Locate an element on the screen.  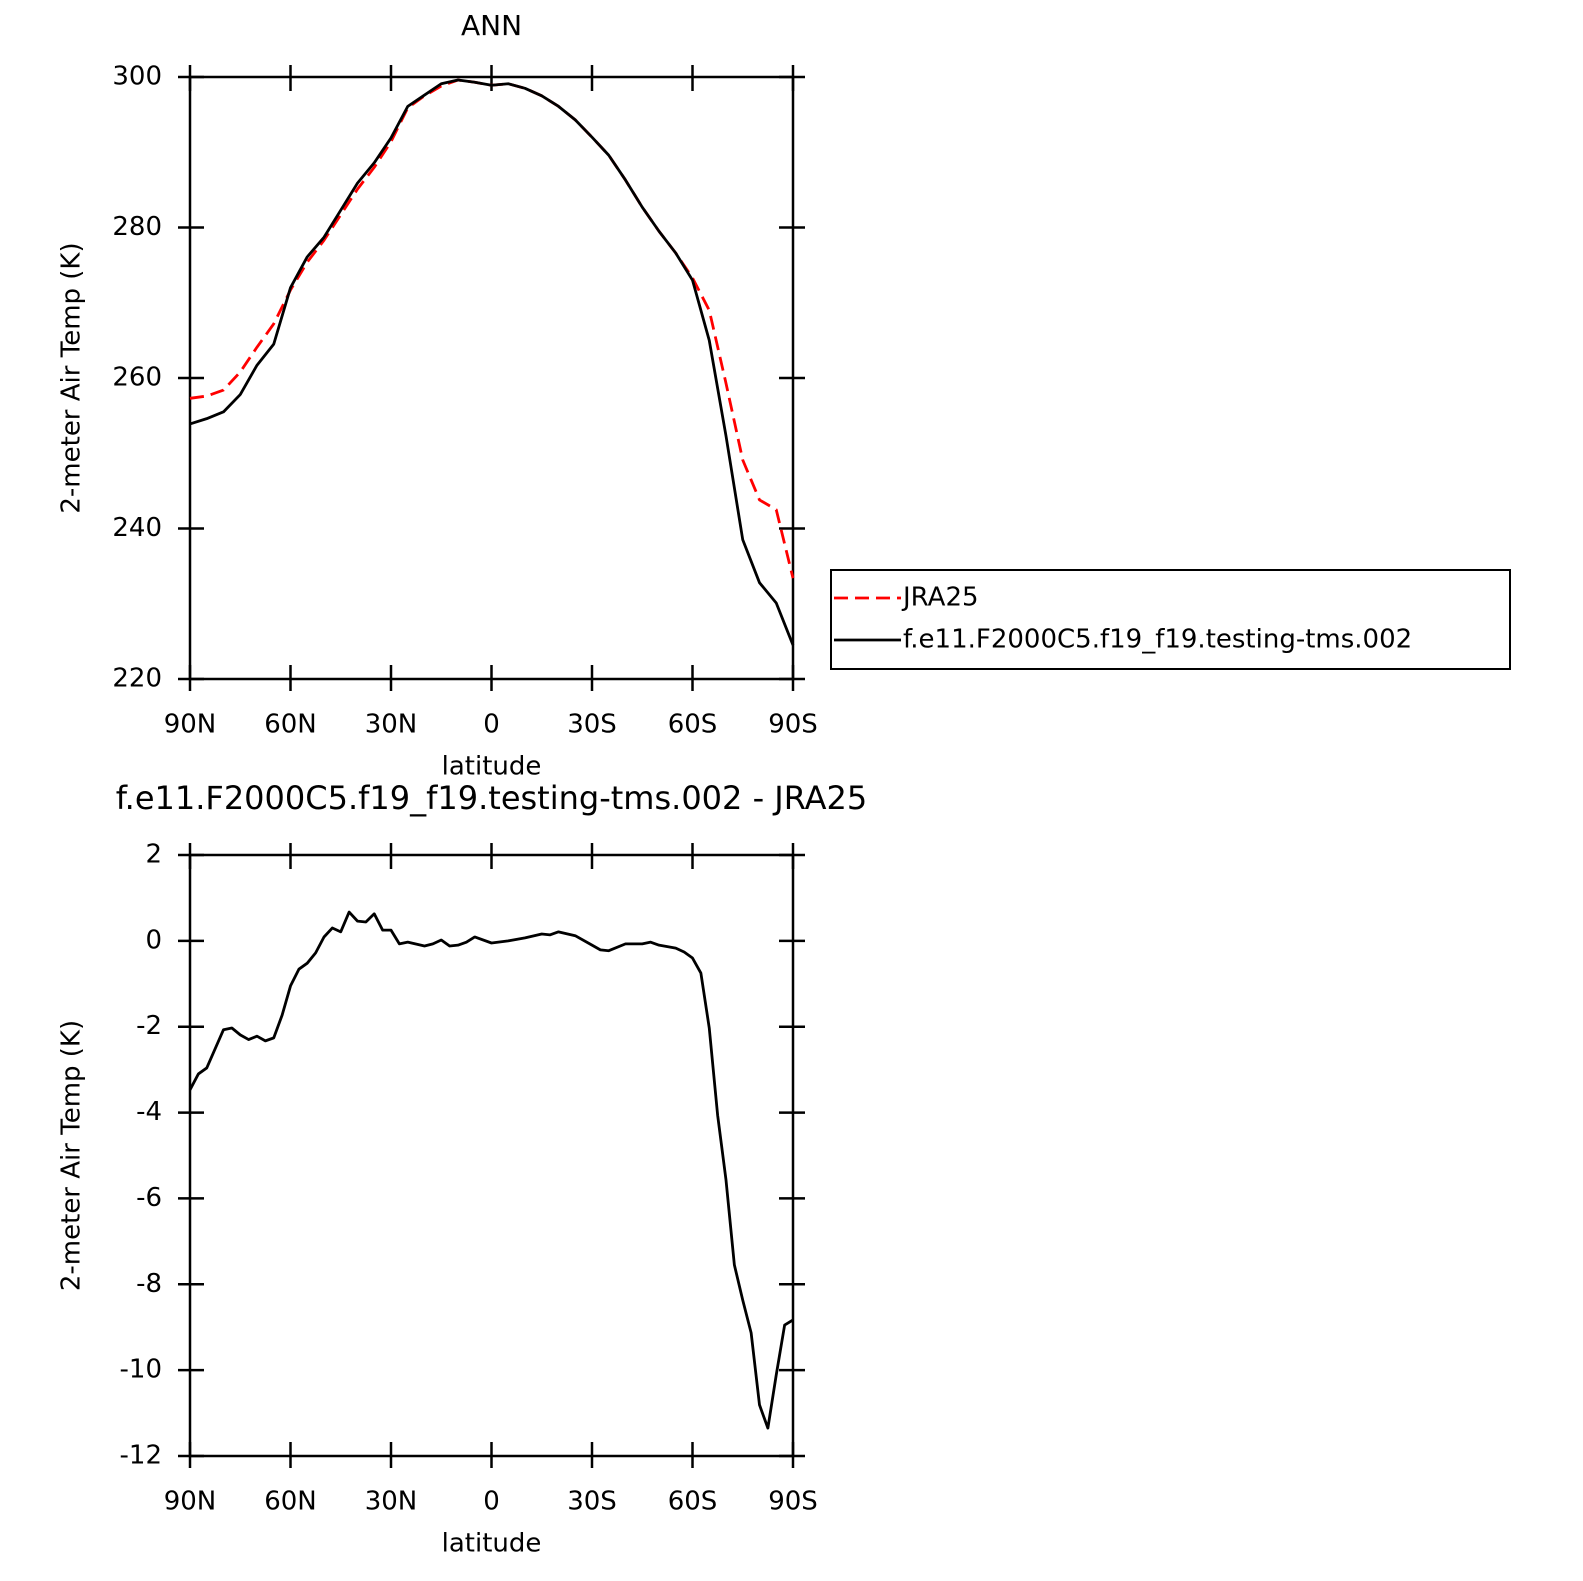
y-tick-label: -8 is located at coordinates (149, 1284).